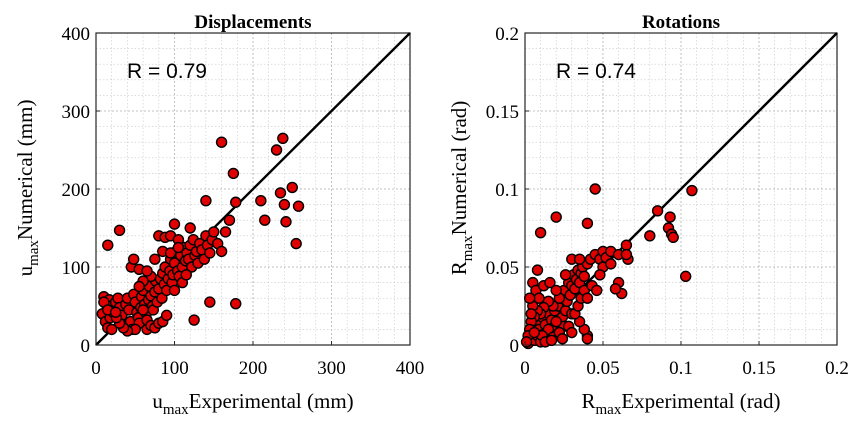 This screenshot has width=854, height=426. I want to click on y-tick-label-displacements: 200, so click(76, 190).